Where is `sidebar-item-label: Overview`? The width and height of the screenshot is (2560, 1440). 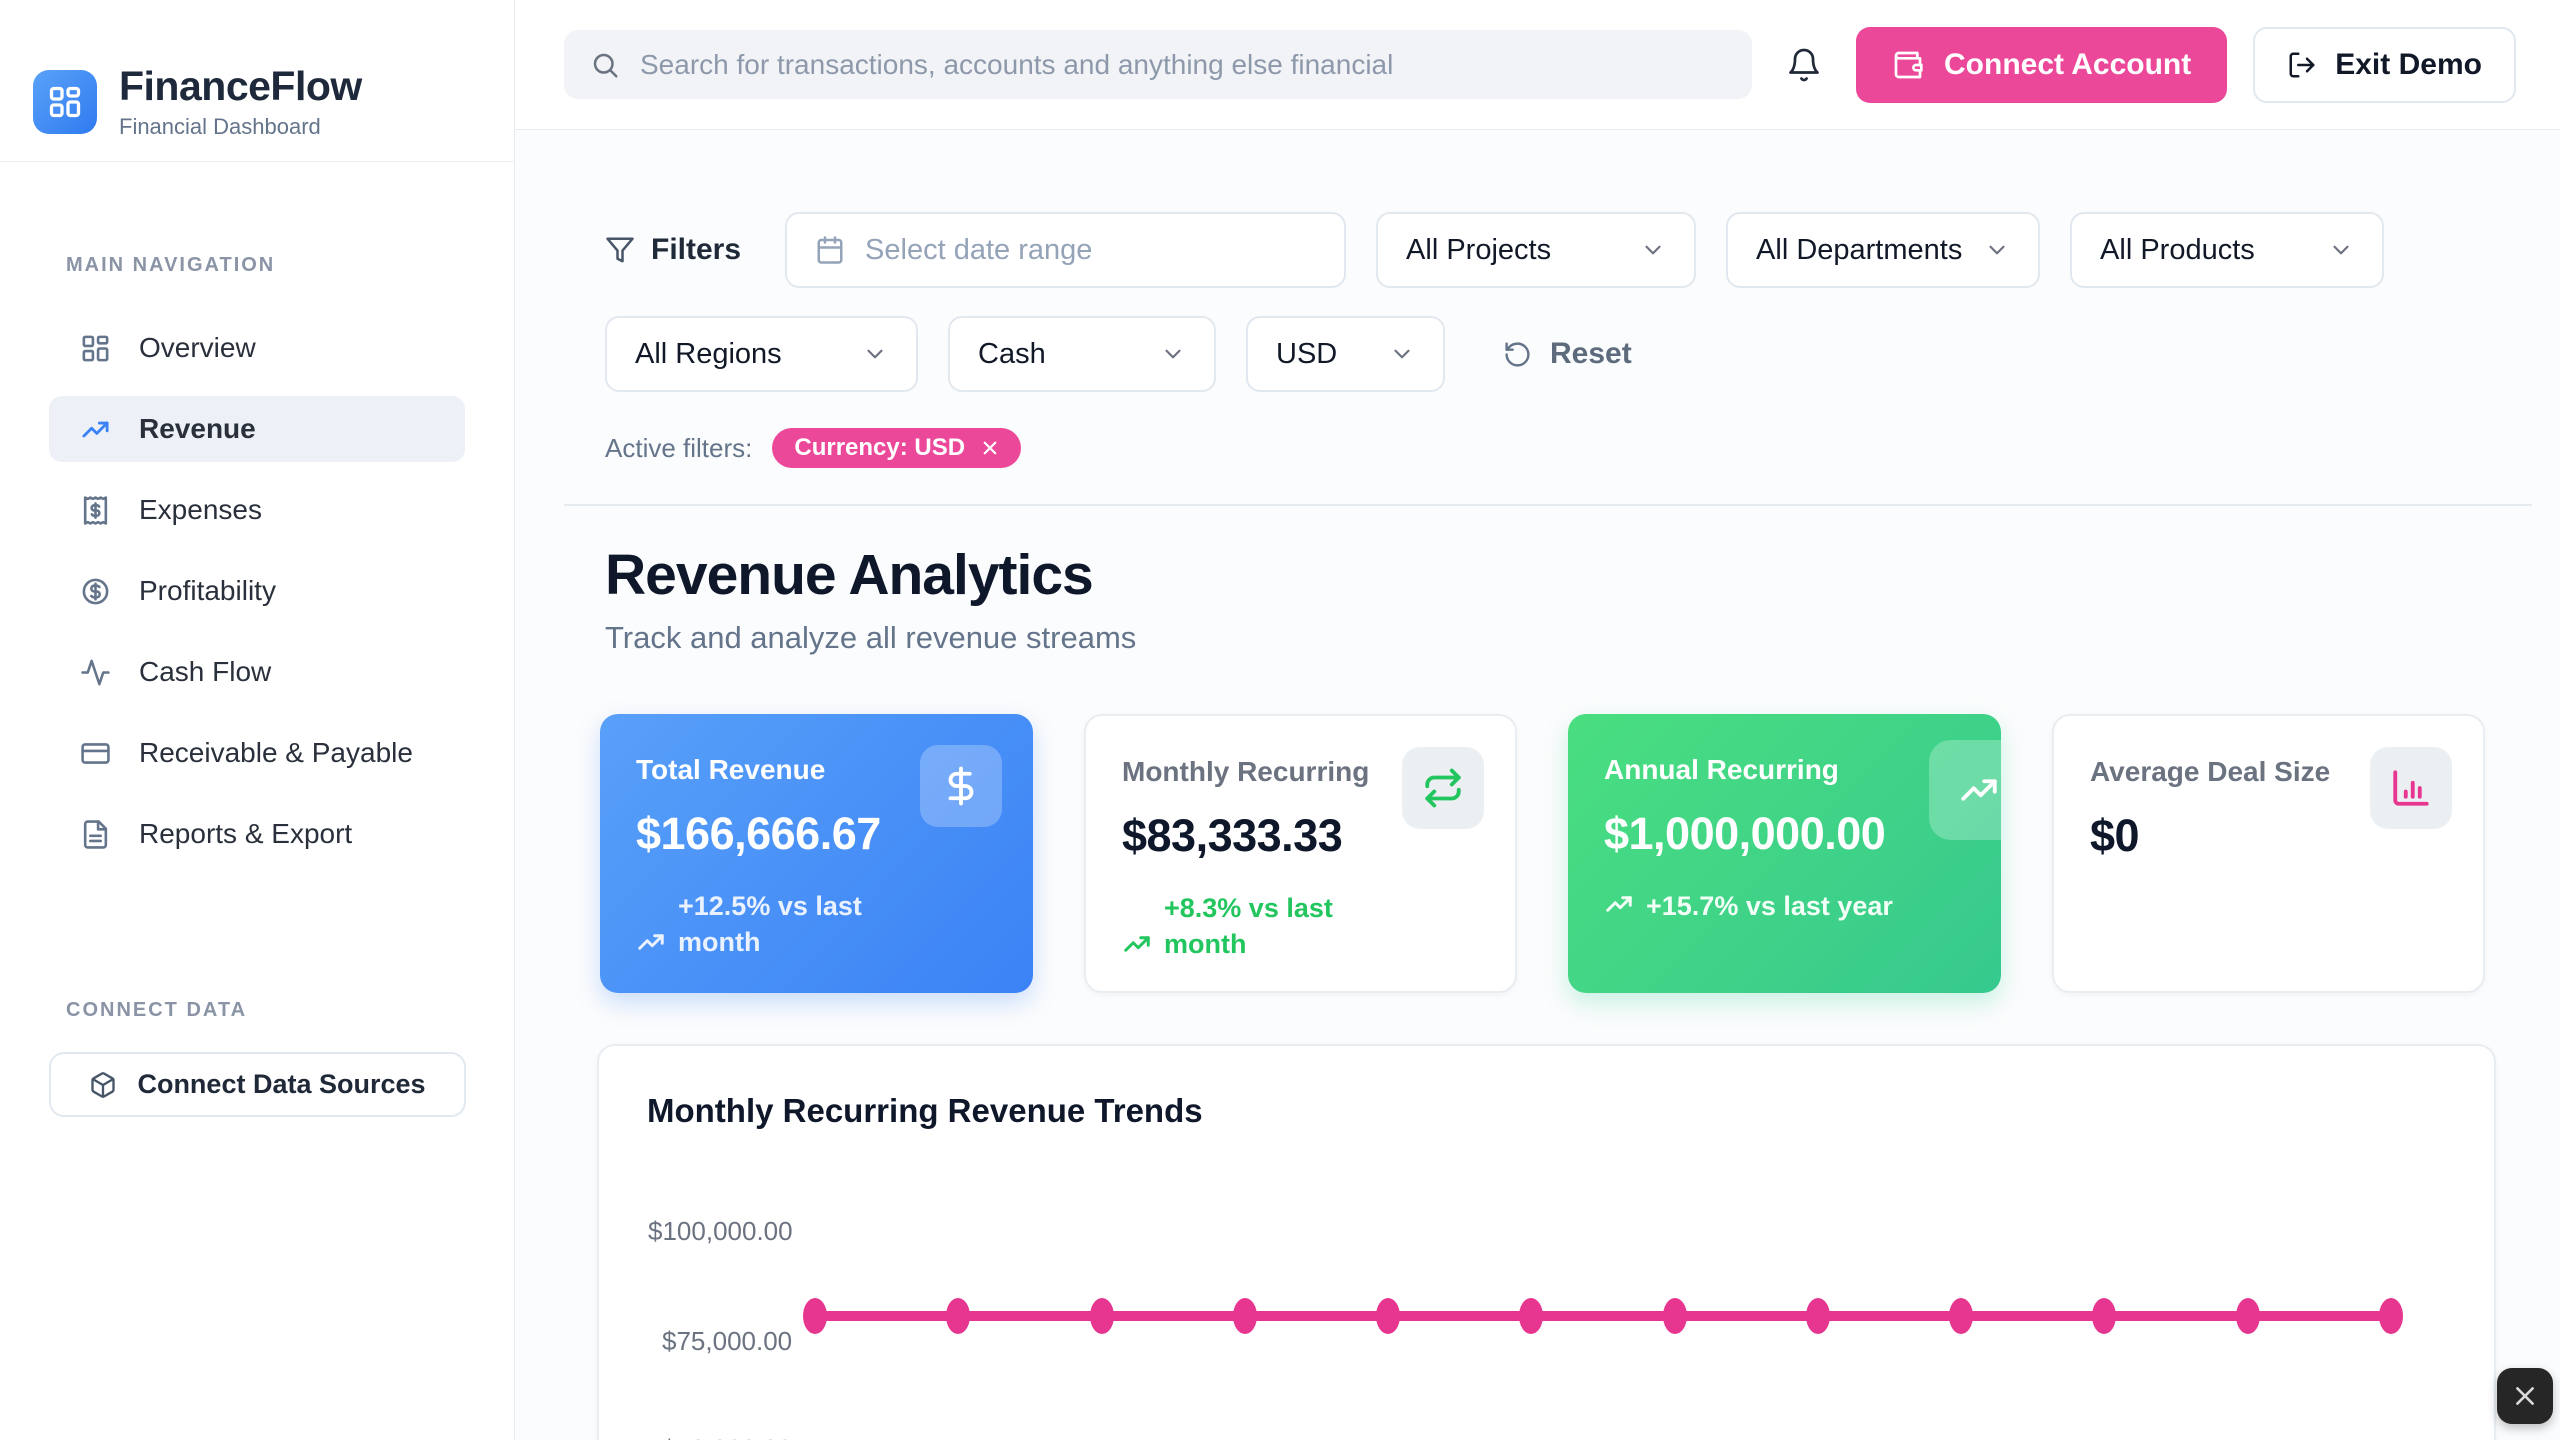
sidebar-item-label: Overview is located at coordinates (197, 347).